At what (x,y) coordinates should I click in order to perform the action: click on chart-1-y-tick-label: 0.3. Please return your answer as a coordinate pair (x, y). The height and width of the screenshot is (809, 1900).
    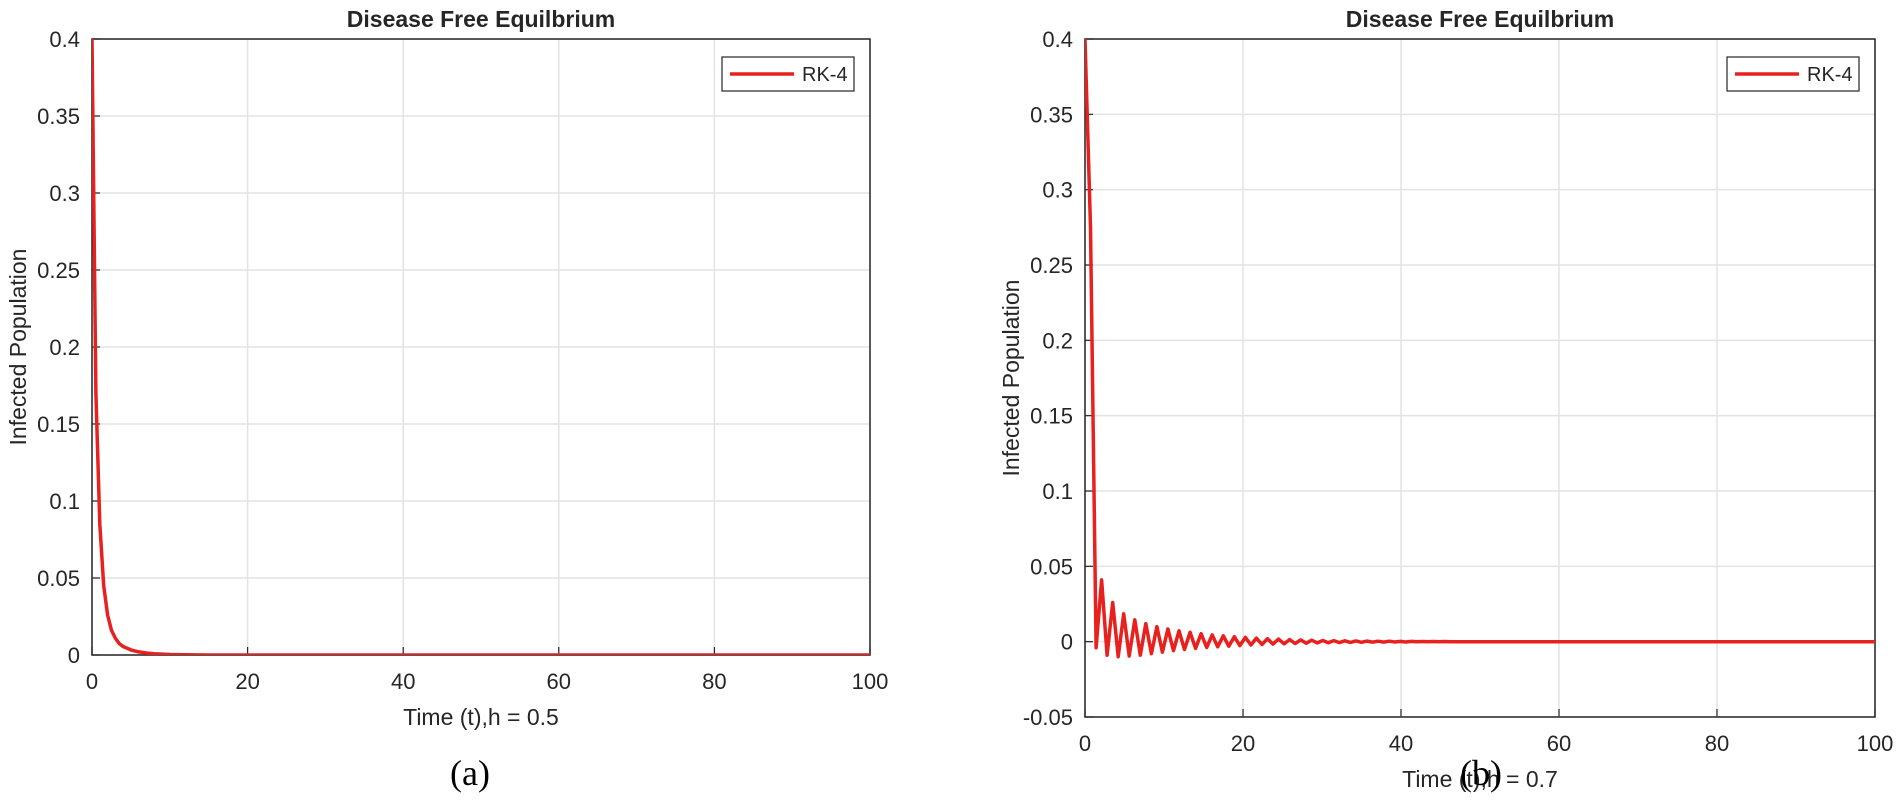
    Looking at the image, I should click on (1057, 190).